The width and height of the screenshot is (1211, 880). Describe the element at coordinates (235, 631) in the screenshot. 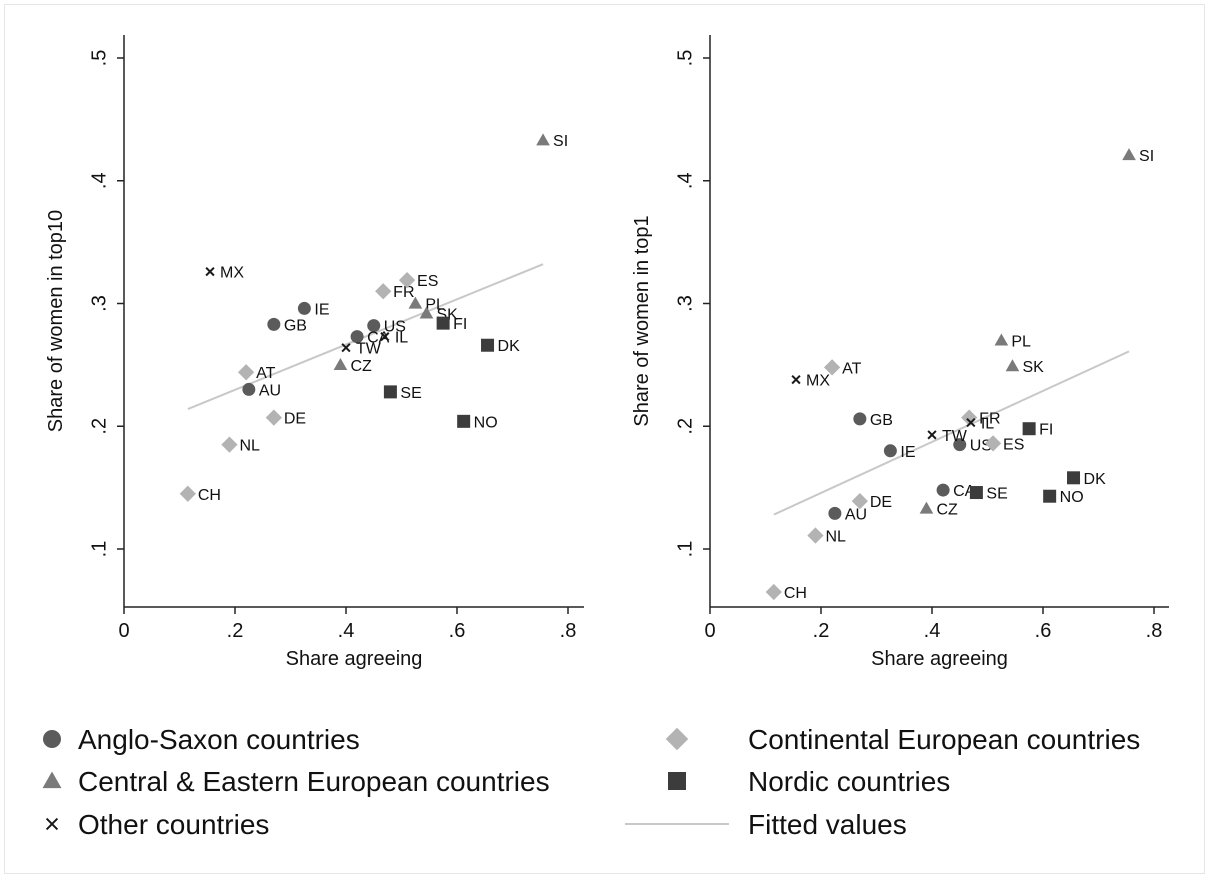

I see `x-tick-label: .2` at that location.